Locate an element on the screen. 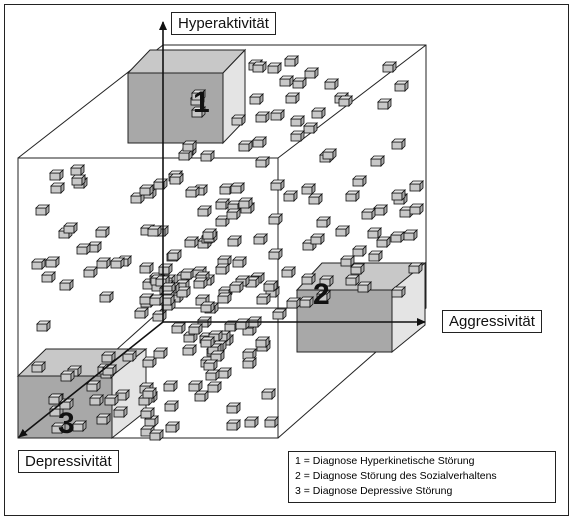 The height and width of the screenshot is (520, 575). region-number-1: 1 is located at coordinates (201, 102).